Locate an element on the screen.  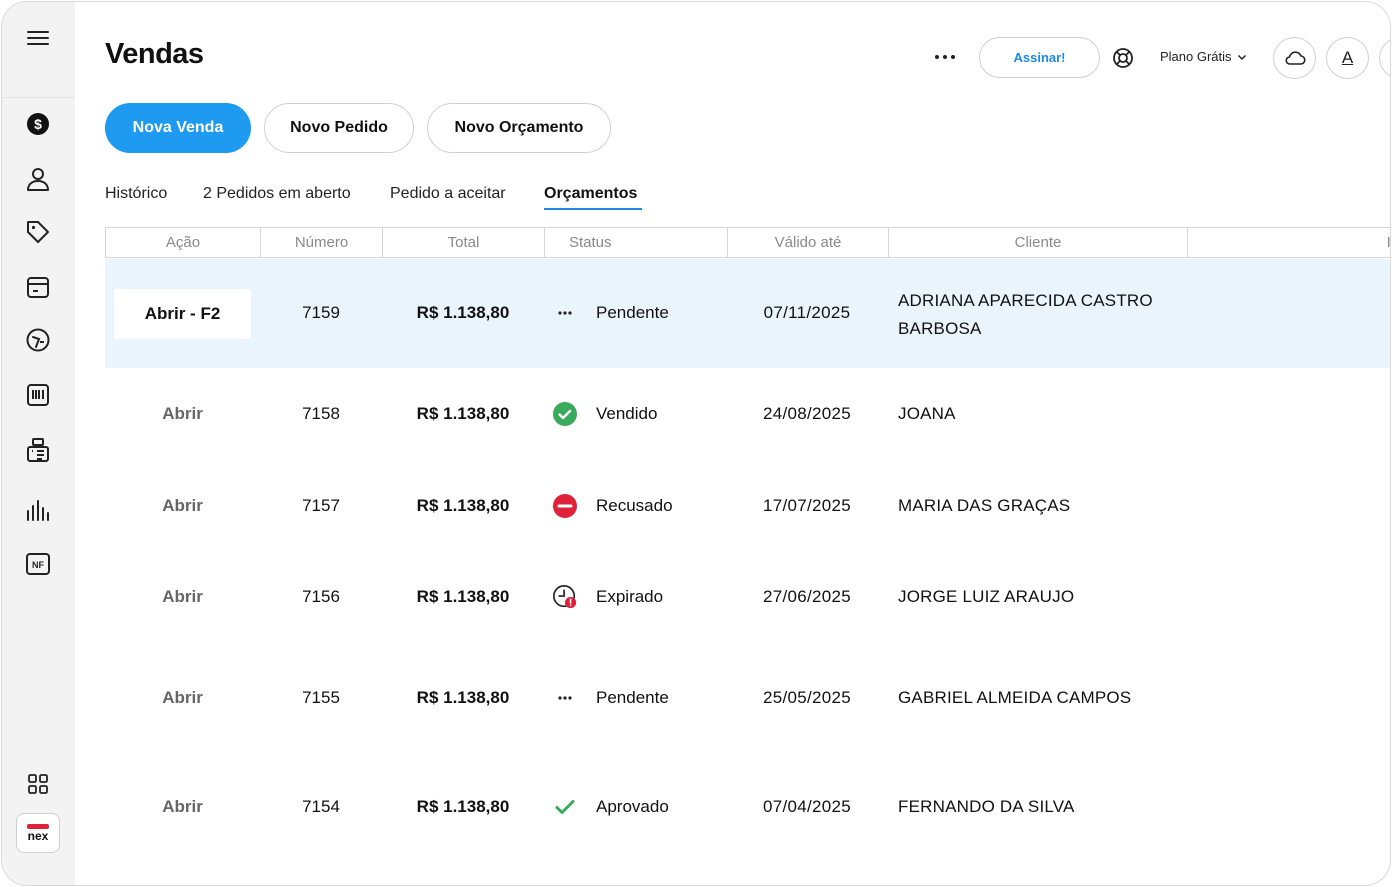
quote-status: Aprovado is located at coordinates (632, 806).